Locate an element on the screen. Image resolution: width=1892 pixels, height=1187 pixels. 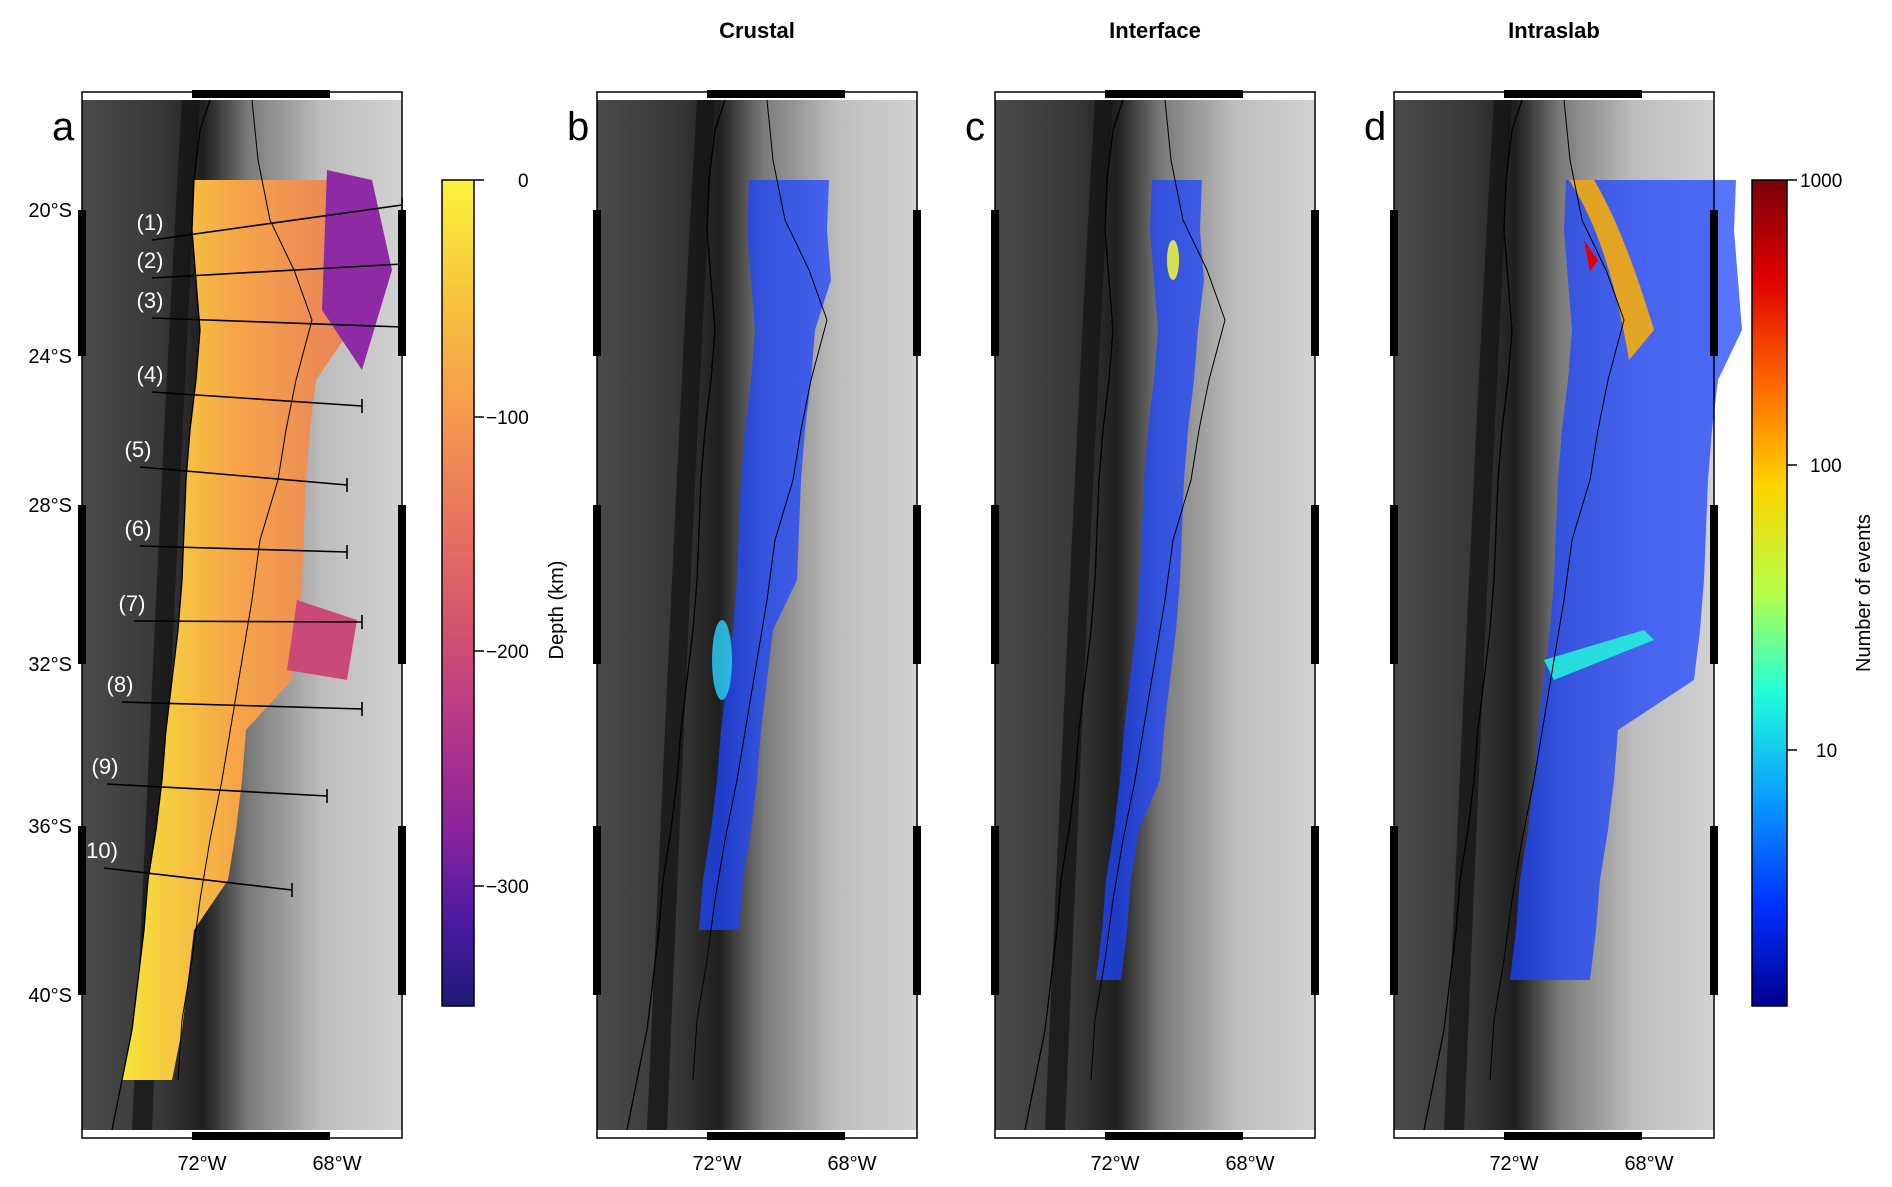
profile-line is located at coordinates (248, 621).